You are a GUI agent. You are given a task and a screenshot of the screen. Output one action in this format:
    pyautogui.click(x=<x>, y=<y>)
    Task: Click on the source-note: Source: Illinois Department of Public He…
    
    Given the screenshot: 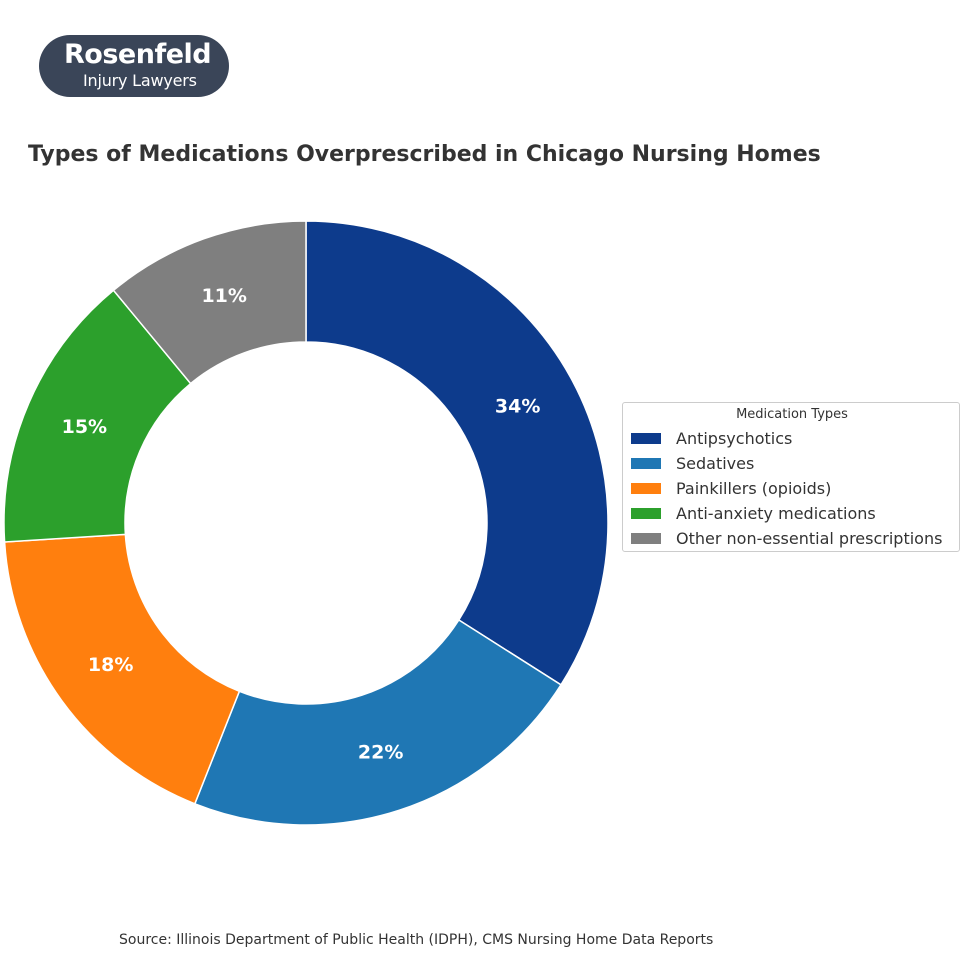 What is the action you would take?
    pyautogui.click(x=416, y=940)
    